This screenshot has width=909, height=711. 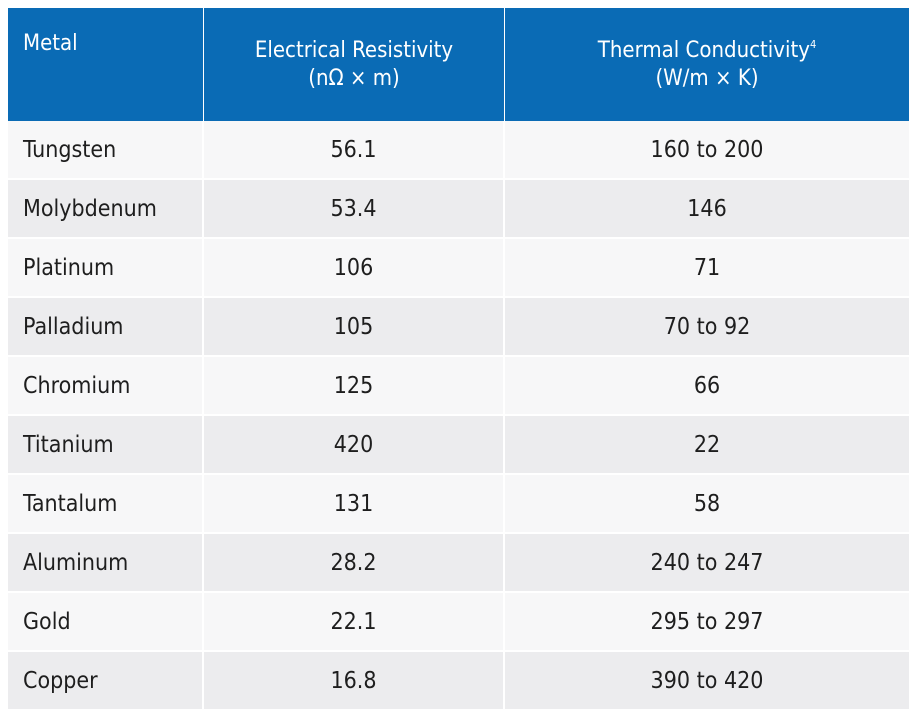 What do you see at coordinates (354, 386) in the screenshot?
I see `resistivity-cell: 125` at bounding box center [354, 386].